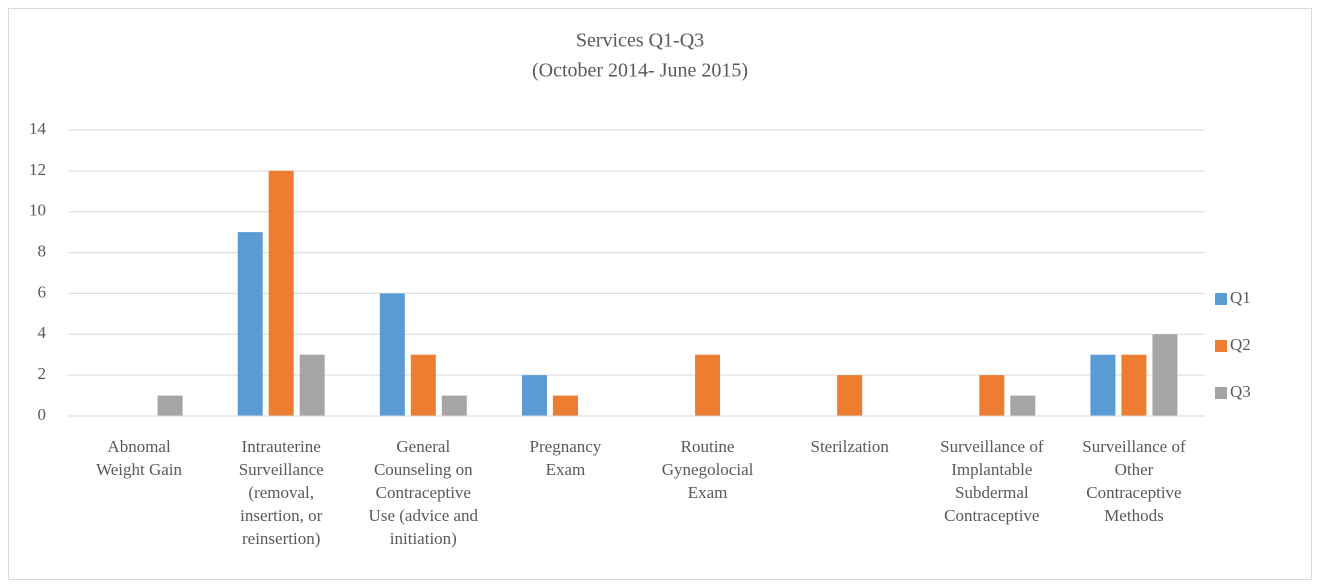 The width and height of the screenshot is (1320, 588). Describe the element at coordinates (566, 458) in the screenshot. I see `x-tick-label: Pregnancy Exam` at that location.